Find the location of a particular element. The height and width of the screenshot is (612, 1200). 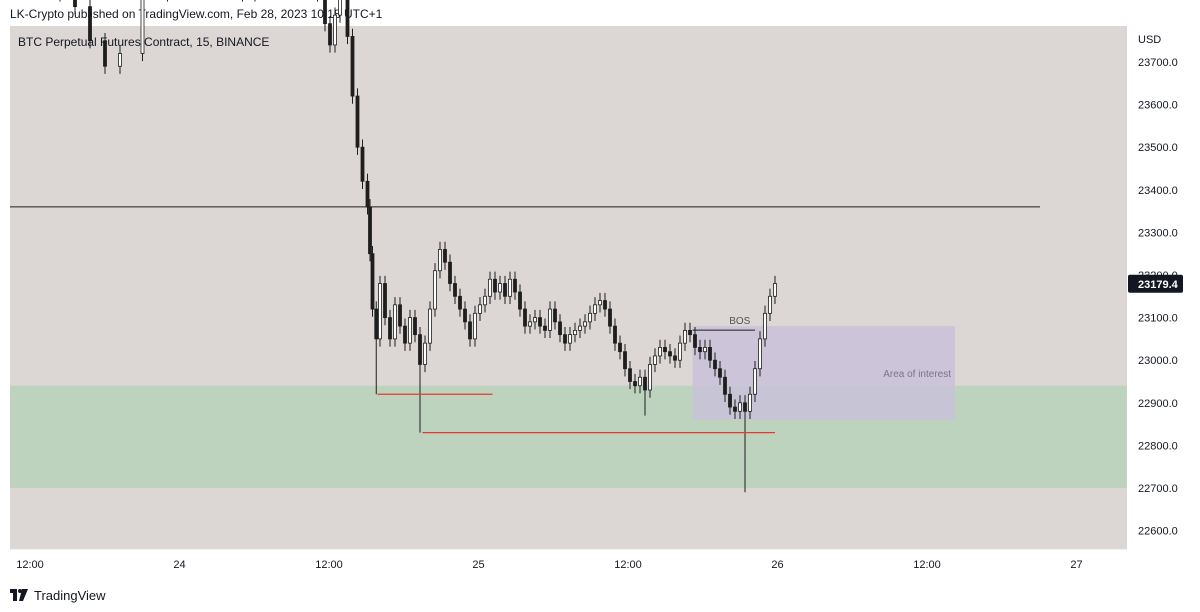

x-tick-label: 25 is located at coordinates (478, 565).